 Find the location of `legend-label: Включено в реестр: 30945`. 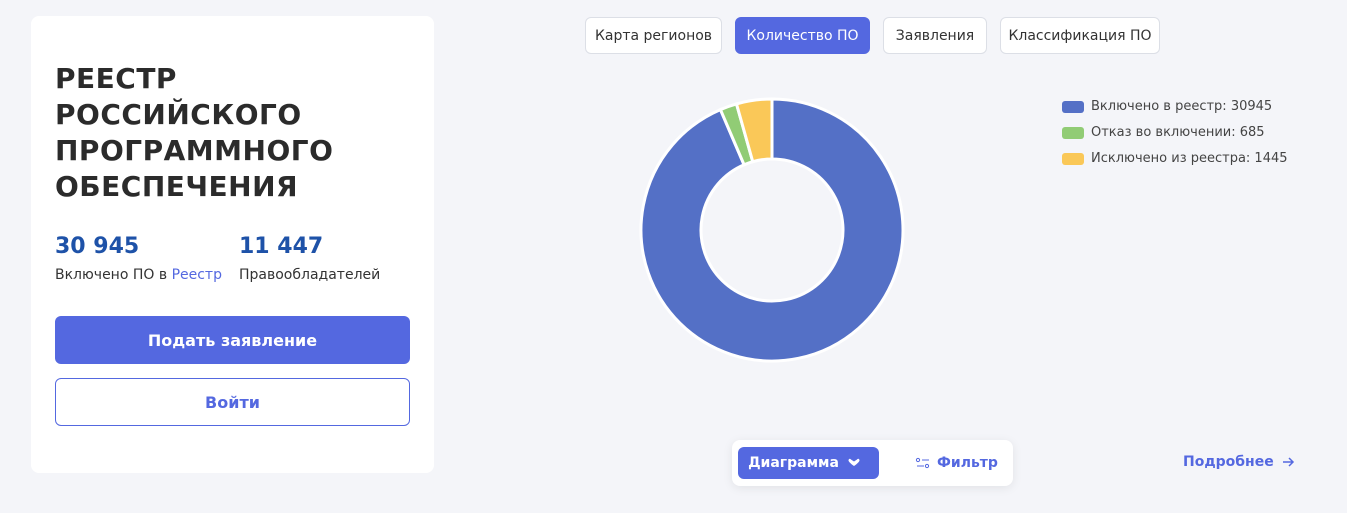

legend-label: Включено в реестр: 30945 is located at coordinates (1182, 106).